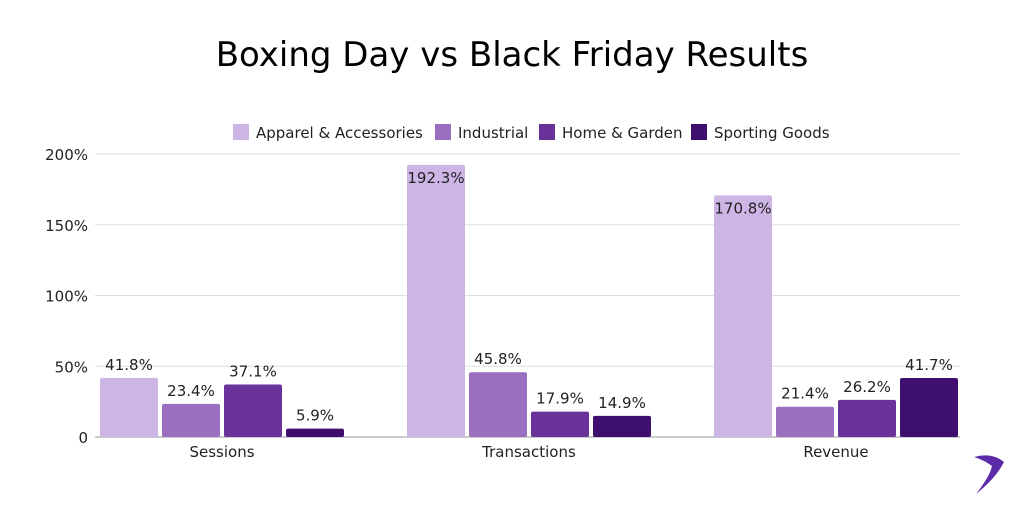 The width and height of the screenshot is (1024, 516). What do you see at coordinates (498, 359) in the screenshot?
I see `data-label: 45.8%` at bounding box center [498, 359].